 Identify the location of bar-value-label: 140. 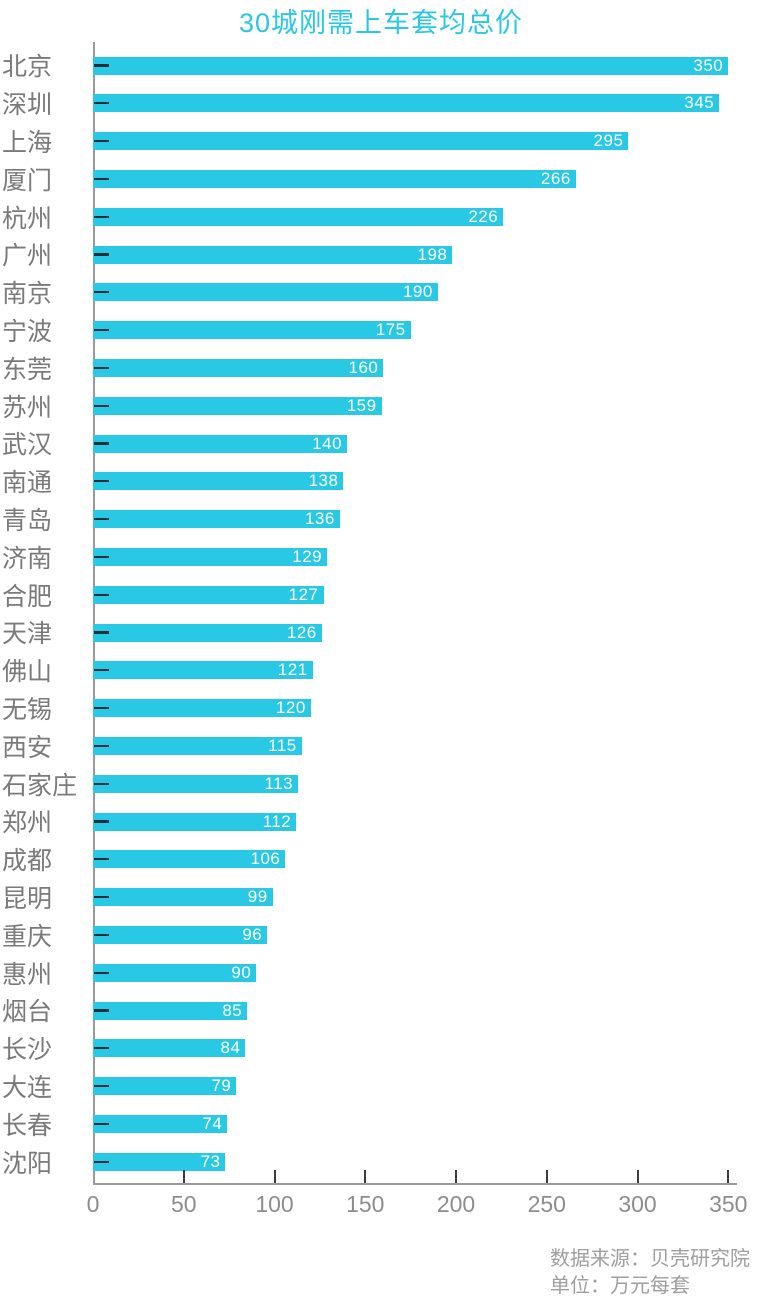
(327, 443).